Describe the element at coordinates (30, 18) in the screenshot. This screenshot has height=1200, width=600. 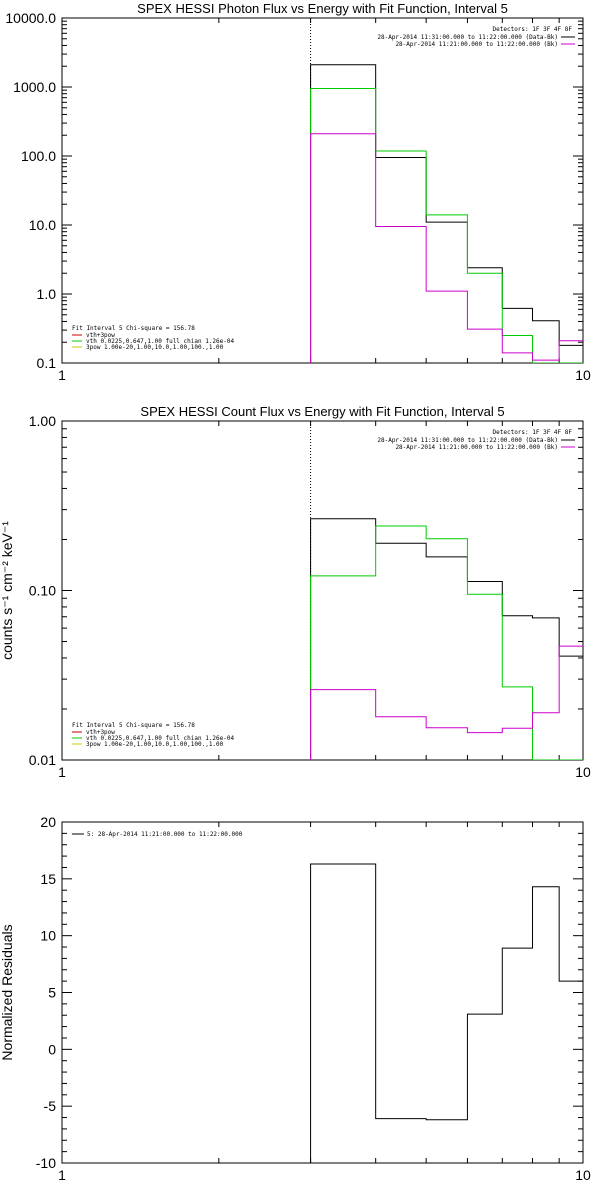
I see `y-tick-label: 10000.0` at that location.